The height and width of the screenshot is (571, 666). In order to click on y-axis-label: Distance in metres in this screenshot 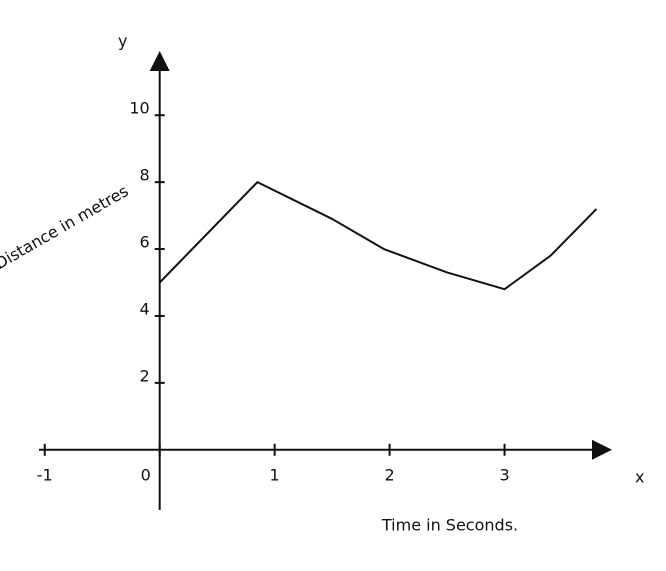, I will do `click(66, 227)`.